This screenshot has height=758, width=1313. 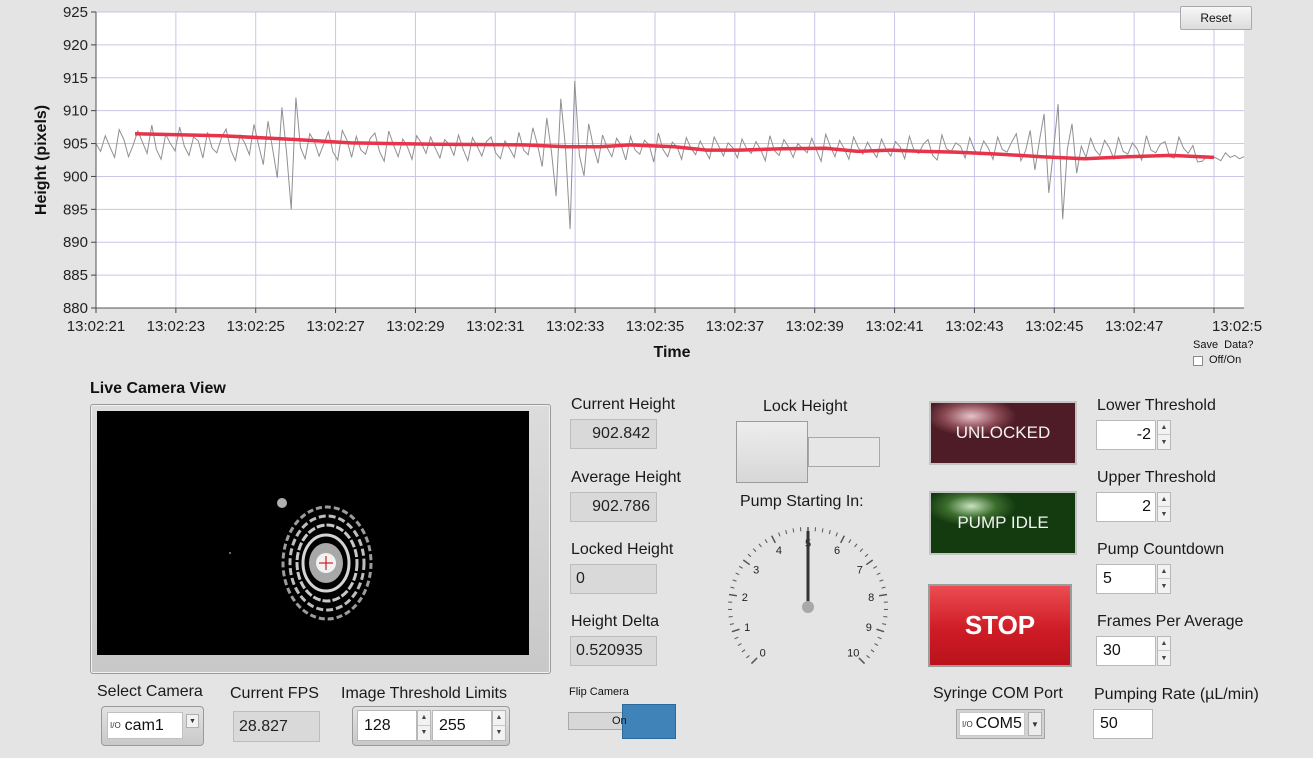 What do you see at coordinates (649, 721) in the screenshot?
I see `flip-camera-knob` at bounding box center [649, 721].